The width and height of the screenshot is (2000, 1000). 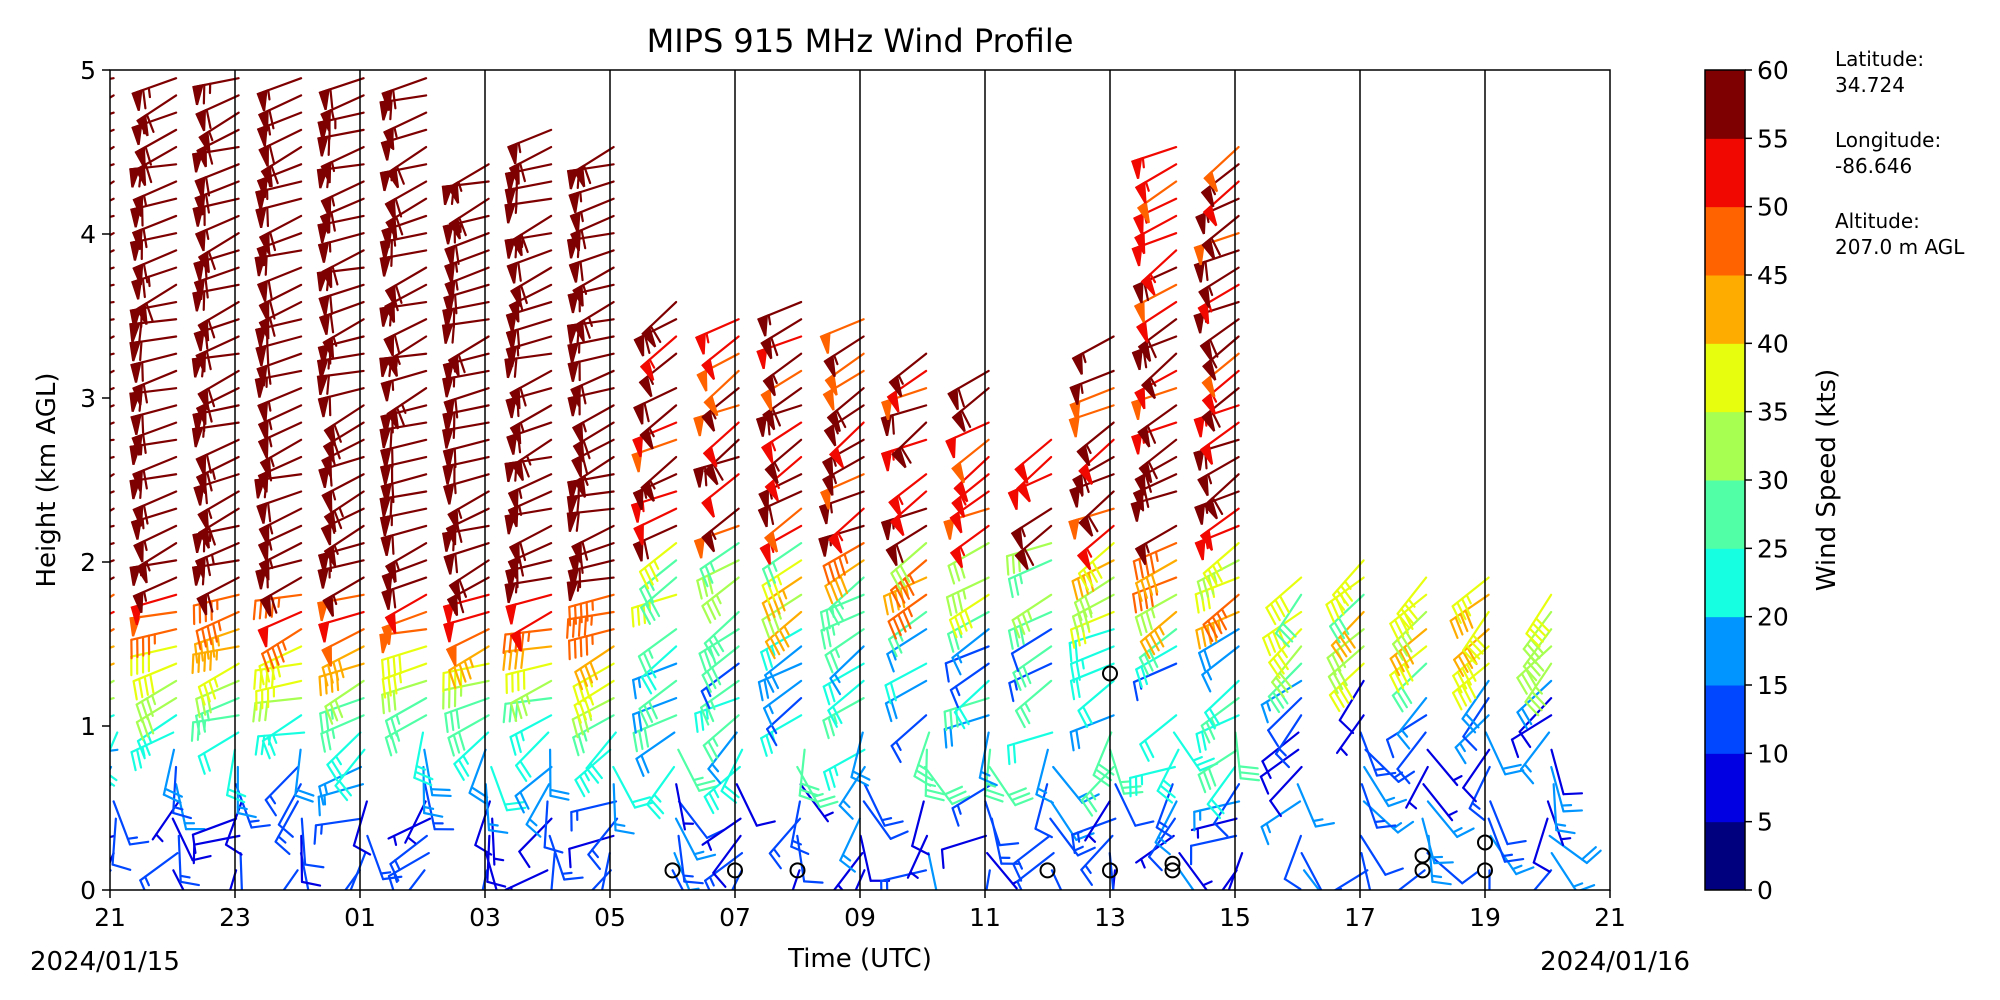 I want to click on x-tick-label: 17, so click(x=1360, y=917).